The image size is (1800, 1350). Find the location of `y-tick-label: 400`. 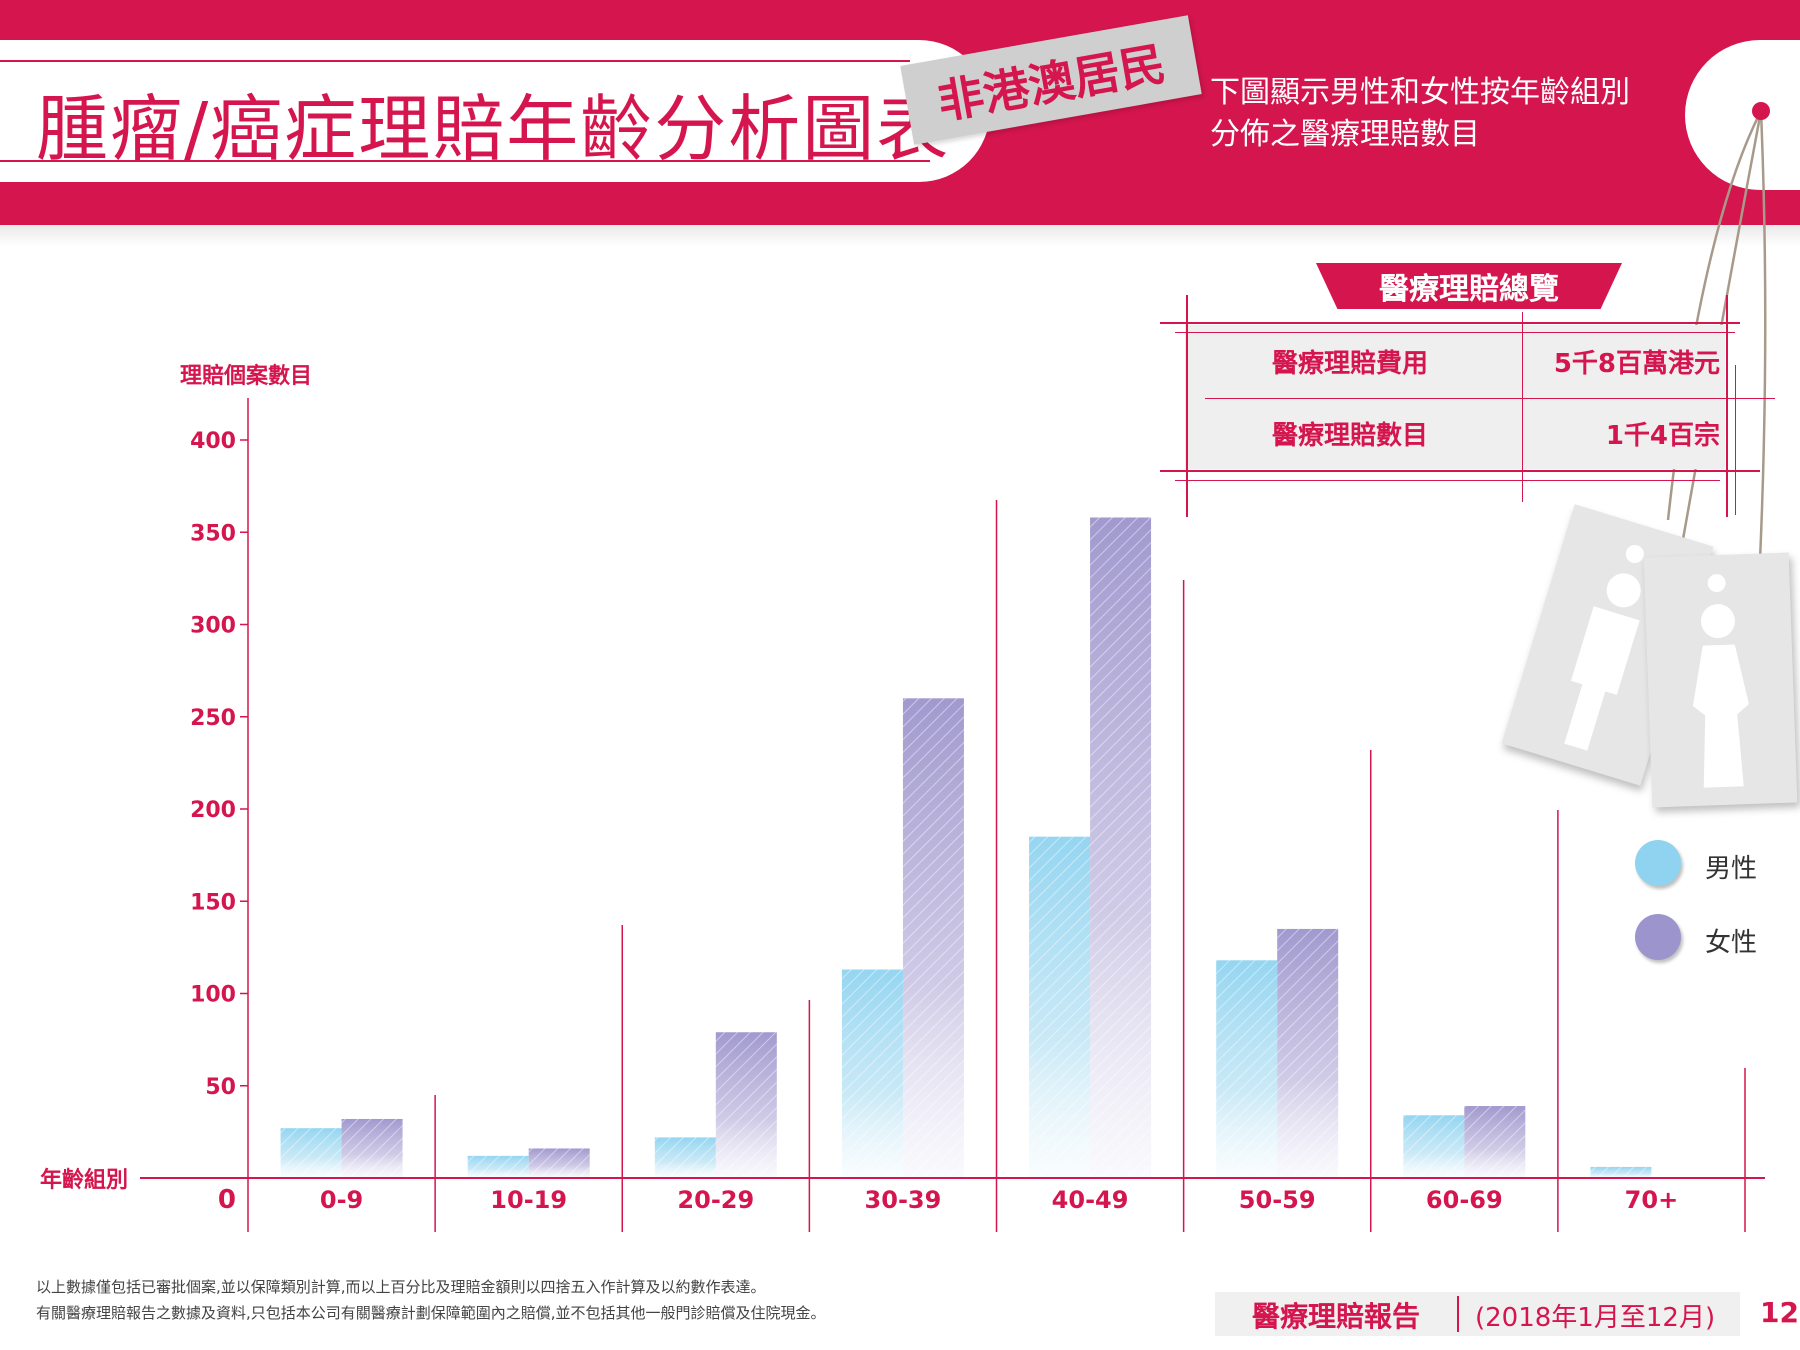

y-tick-label: 400 is located at coordinates (213, 441).